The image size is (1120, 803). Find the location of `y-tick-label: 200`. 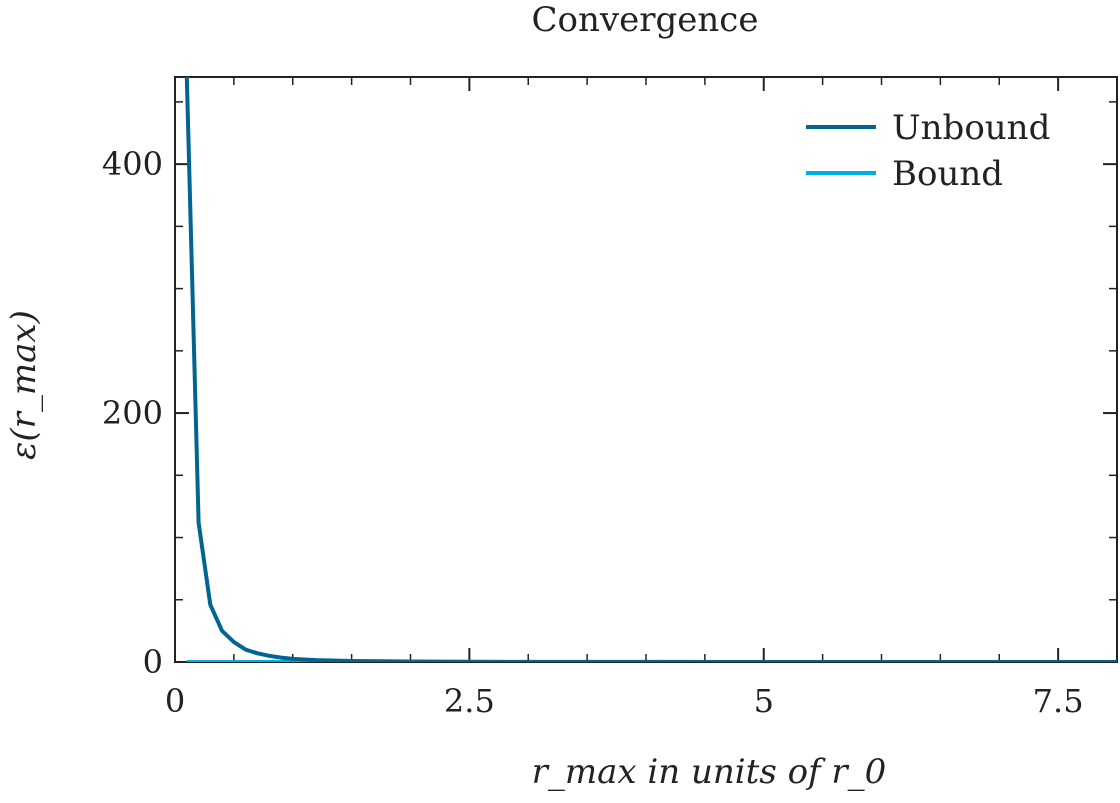

y-tick-label: 200 is located at coordinates (132, 413).